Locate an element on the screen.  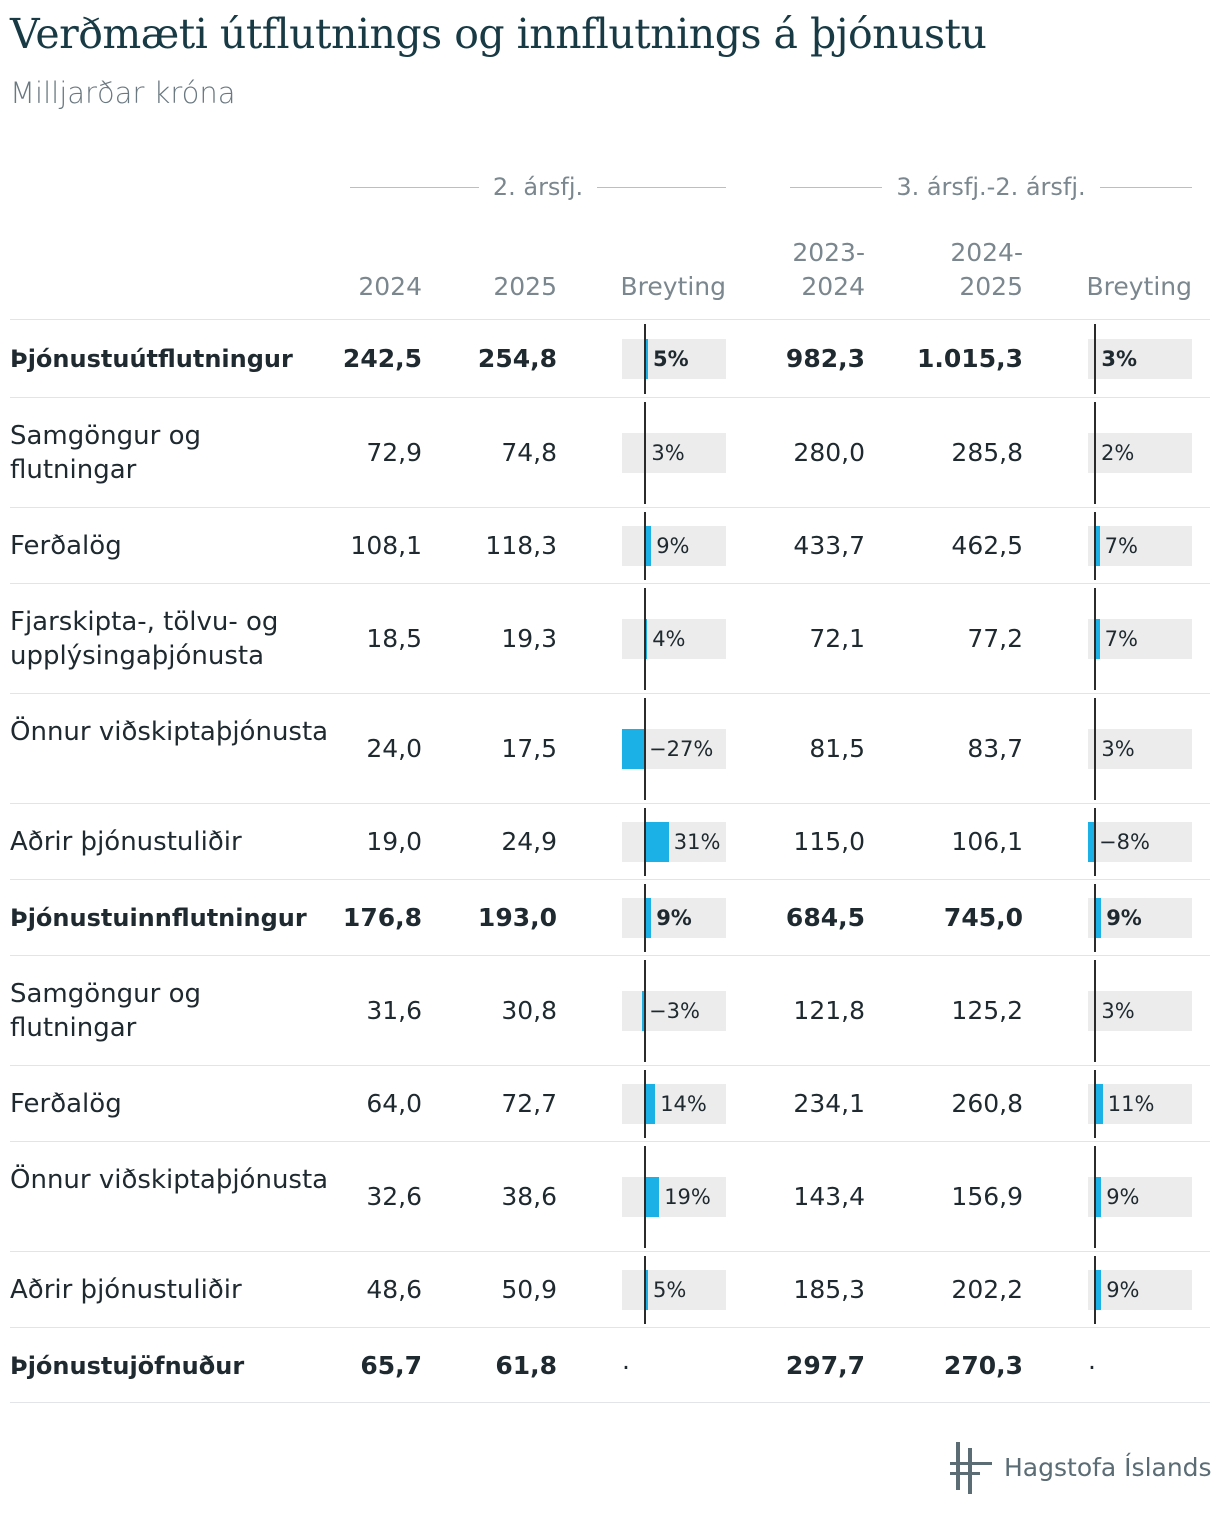
row-label: Þjónustuinnflutningur is located at coordinates (158, 918).